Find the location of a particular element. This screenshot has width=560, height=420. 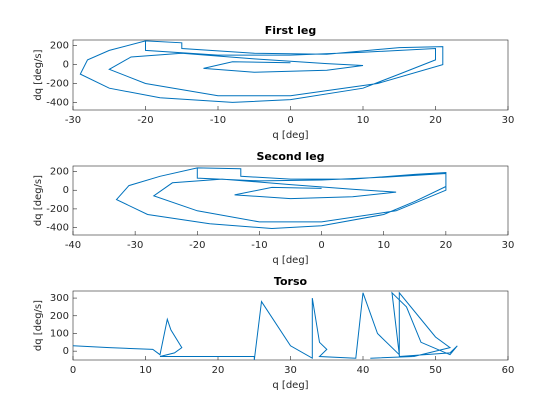

axes-title: Torso is located at coordinates (291, 281).